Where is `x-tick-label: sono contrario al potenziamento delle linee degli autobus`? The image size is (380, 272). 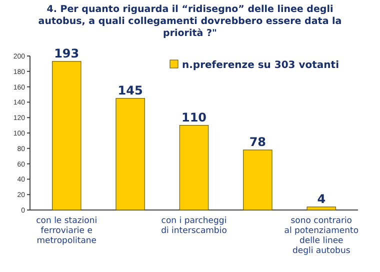 x-tick-label: sono contrario al potenziamento delle linee degli autobus is located at coordinates (321, 236).